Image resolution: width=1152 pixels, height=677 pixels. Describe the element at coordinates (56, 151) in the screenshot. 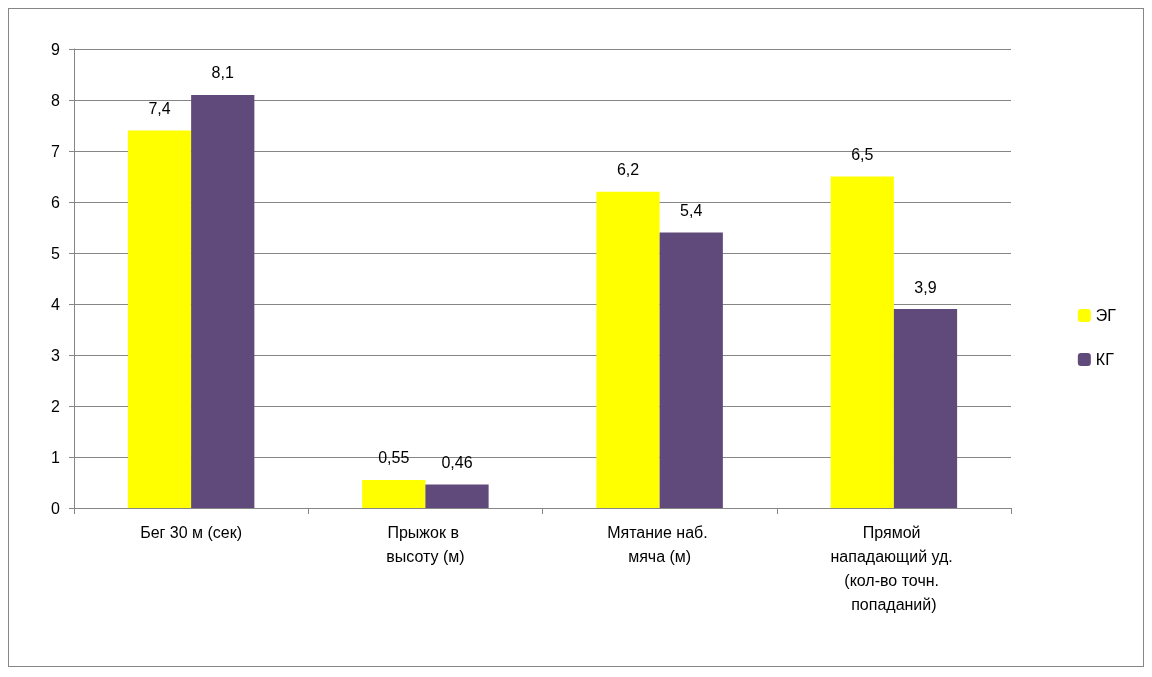

I see `y-tick-label: 7` at that location.